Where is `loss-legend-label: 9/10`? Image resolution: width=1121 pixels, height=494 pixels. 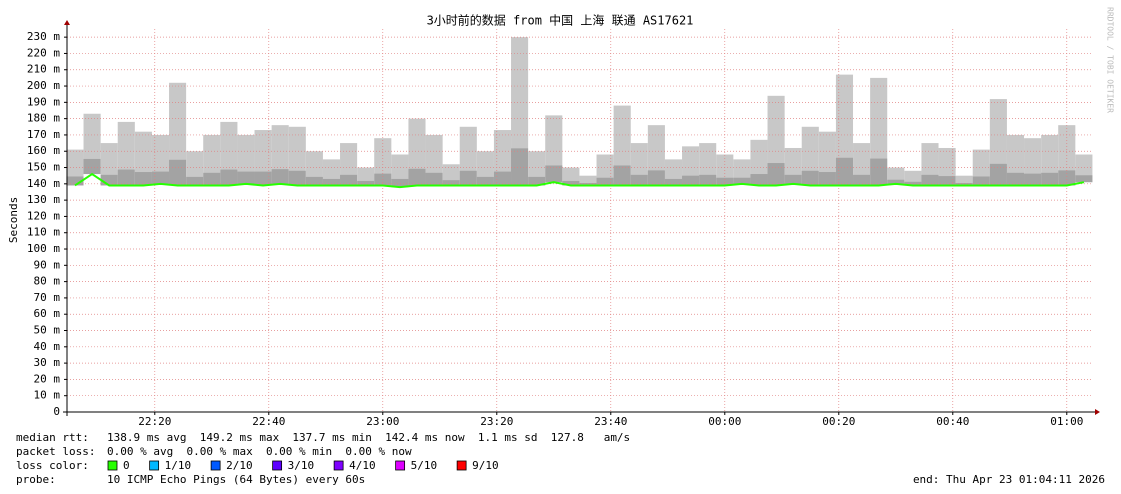
loss-legend-label: 9/10 is located at coordinates (485, 465).